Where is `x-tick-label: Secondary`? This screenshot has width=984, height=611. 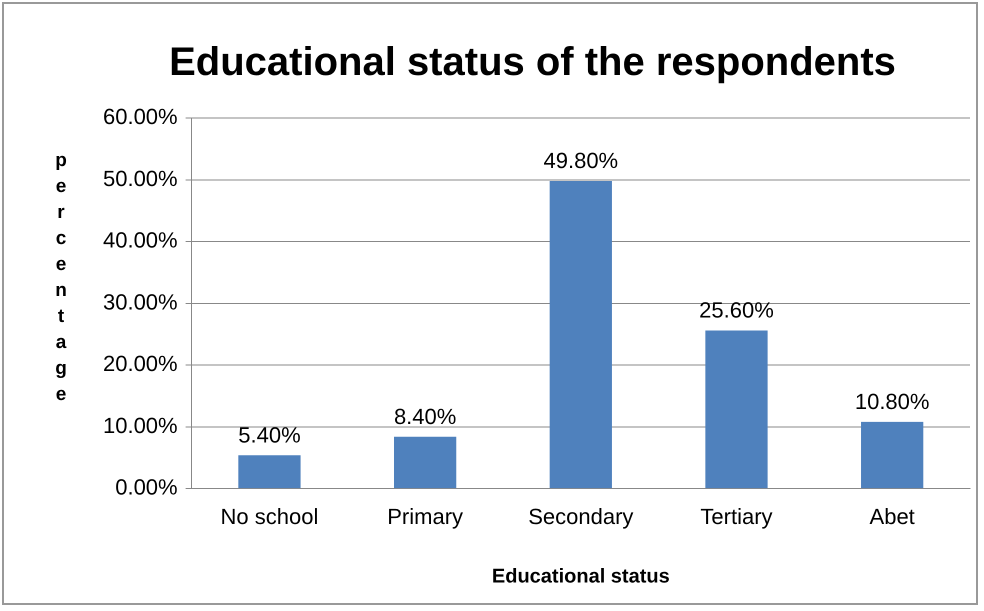 x-tick-label: Secondary is located at coordinates (581, 516).